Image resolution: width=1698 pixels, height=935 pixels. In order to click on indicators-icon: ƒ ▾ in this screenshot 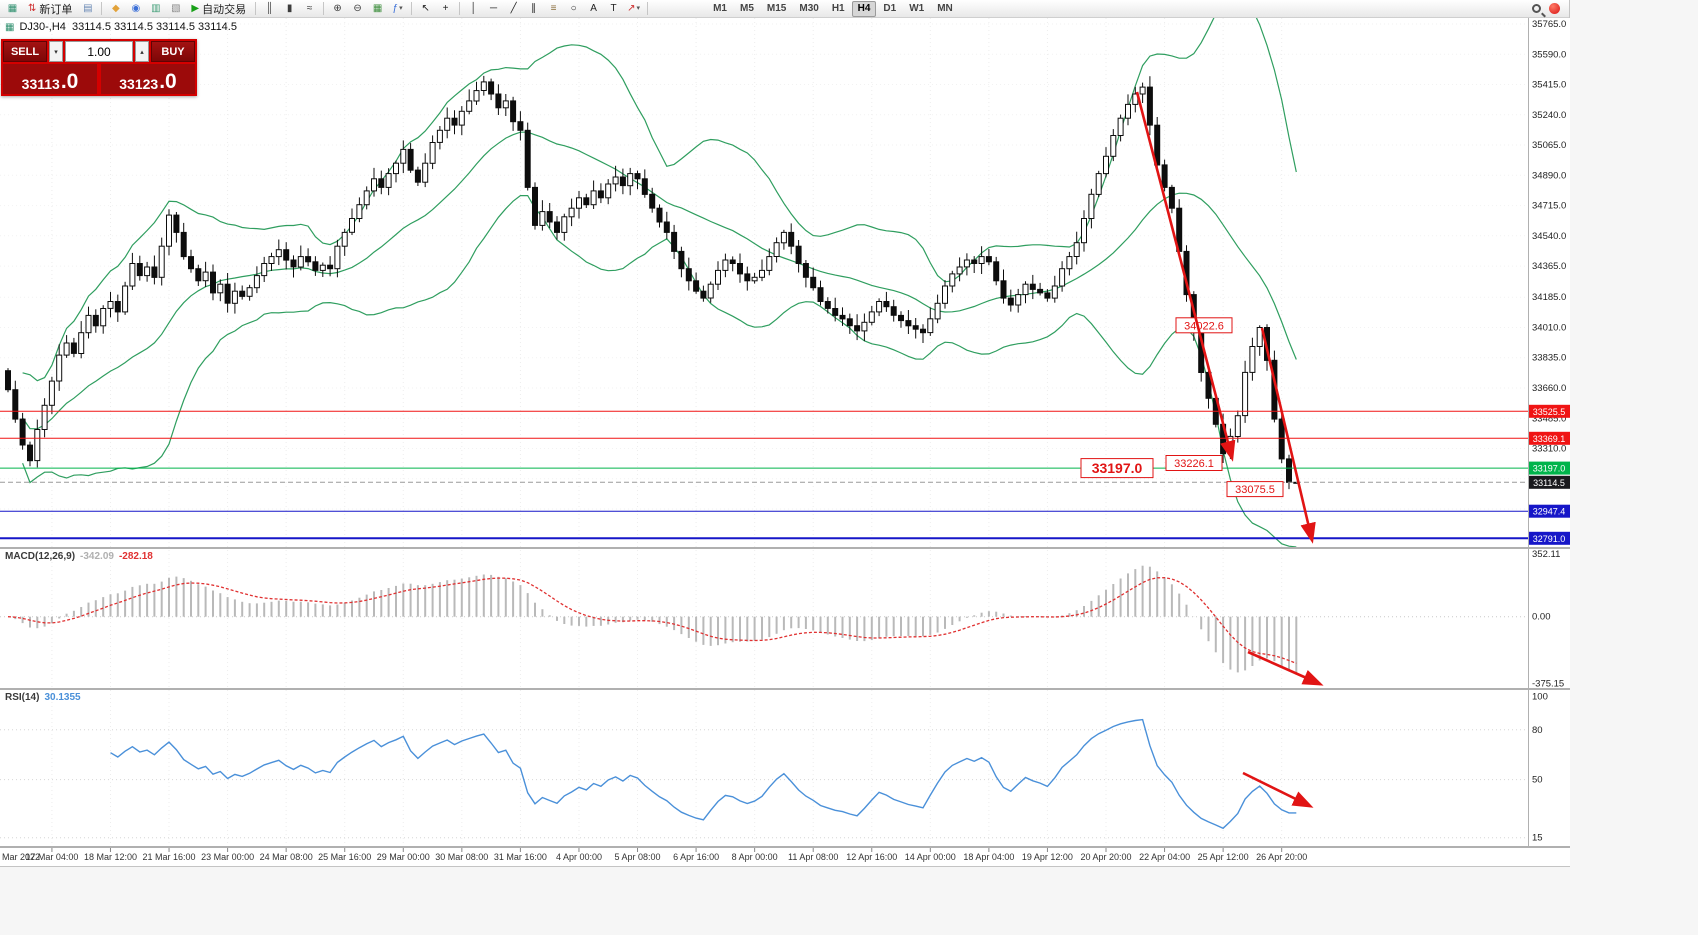, I will do `click(397, 9)`.